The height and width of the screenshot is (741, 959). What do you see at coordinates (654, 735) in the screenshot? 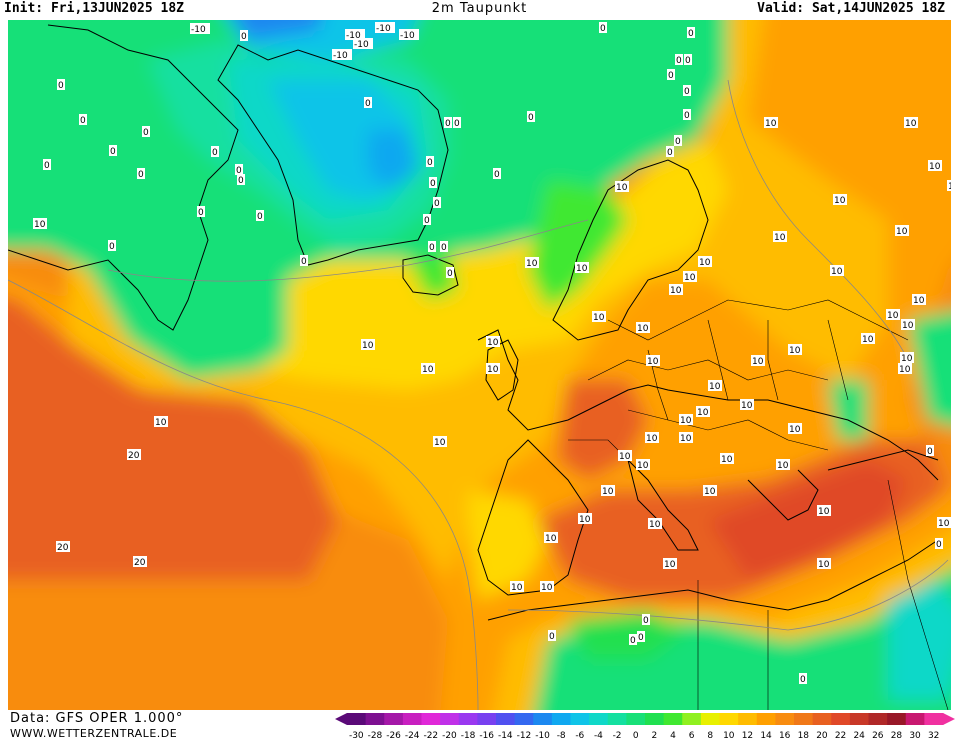
I see `legend-tick-label: 2` at bounding box center [654, 735].